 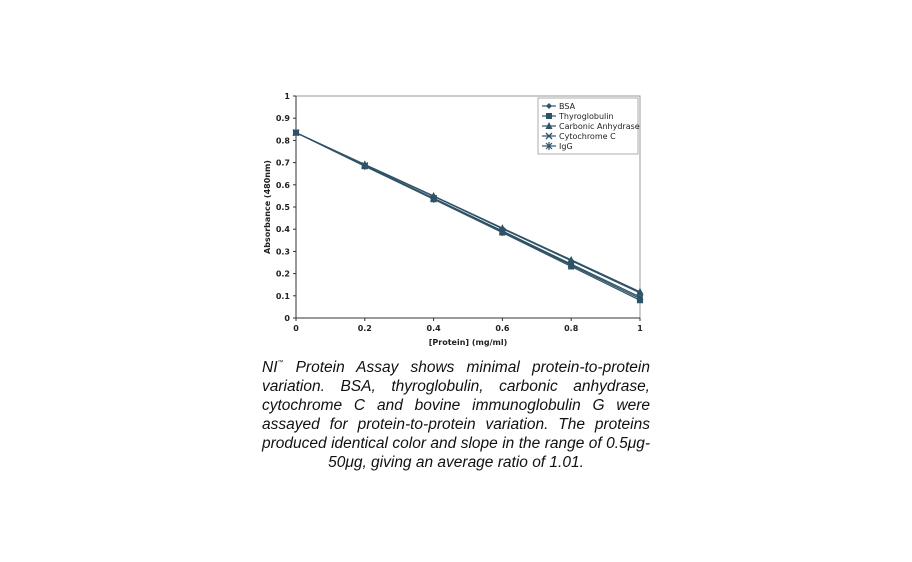 I want to click on y-tick-label: 0.6, so click(x=283, y=185).